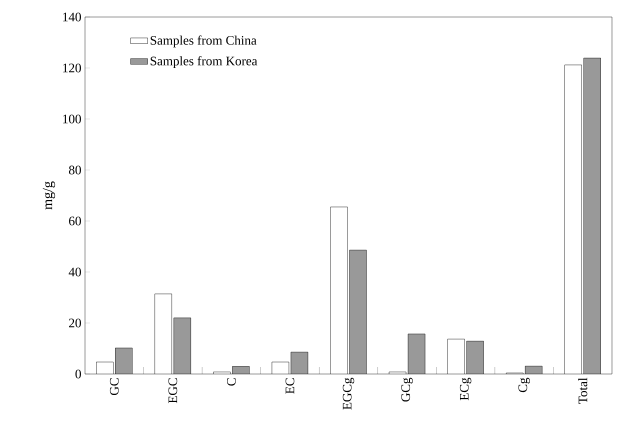  I want to click on y-axis-title: mg/g, so click(49, 195).